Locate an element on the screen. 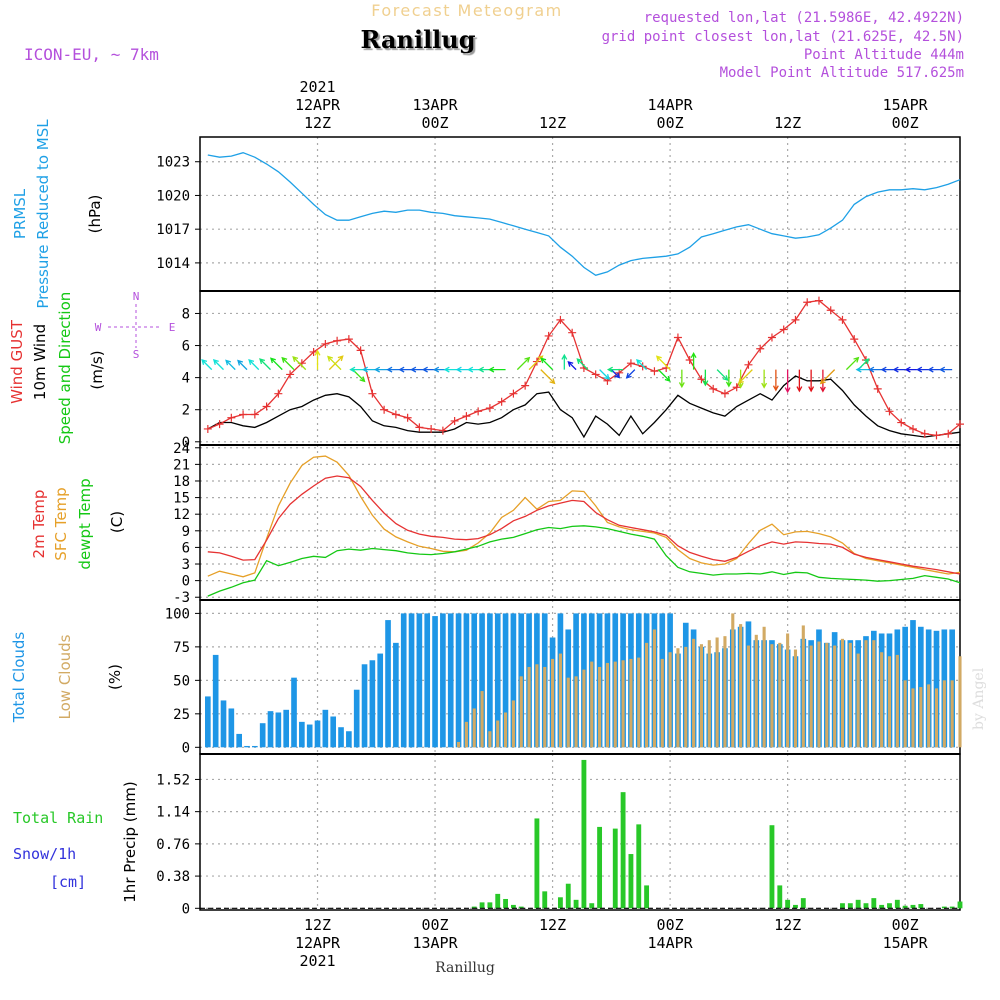  wind-speed-line is located at coordinates (584, 407).